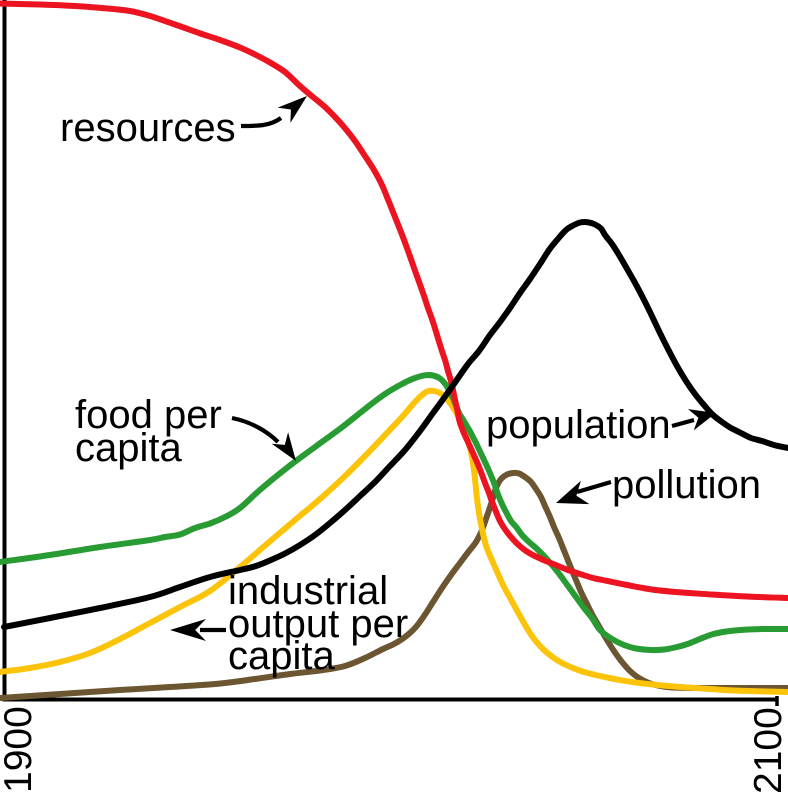 Image resolution: width=788 pixels, height=803 pixels. Describe the element at coordinates (20, 749) in the screenshot. I see `svg-text: 1900` at that location.